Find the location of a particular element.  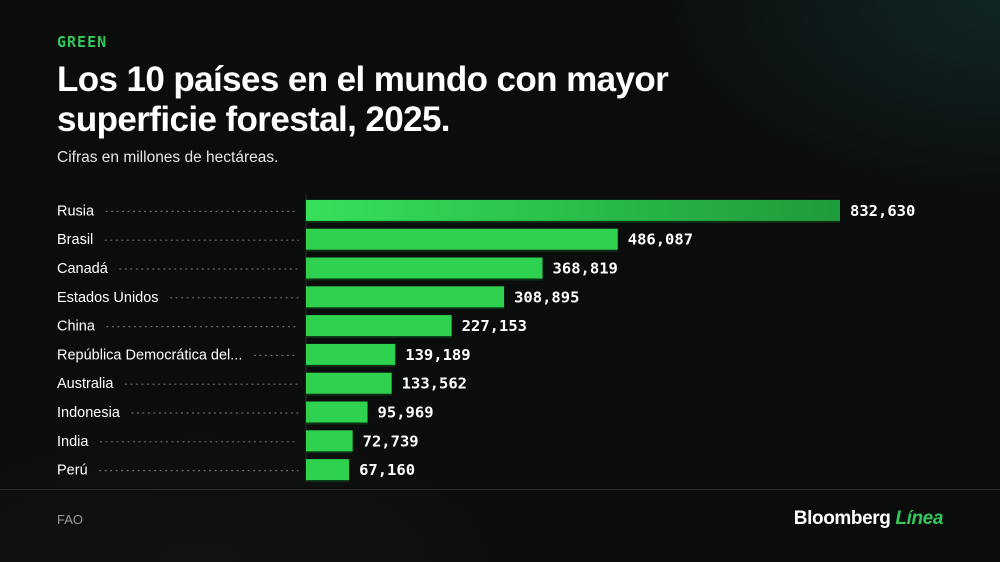

section-kicker: GREEN is located at coordinates (82, 42).